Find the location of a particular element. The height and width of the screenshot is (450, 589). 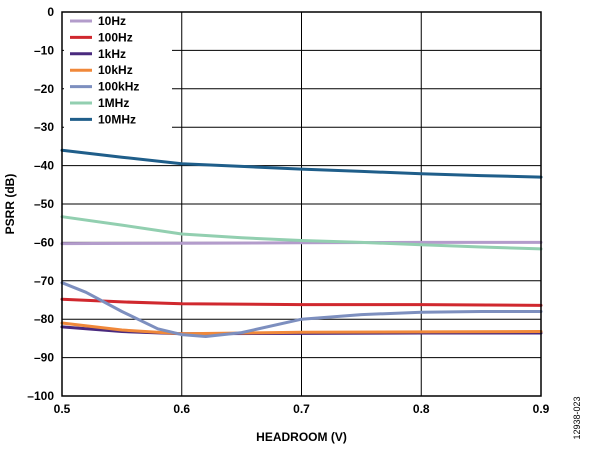

series-line-10mhz is located at coordinates (301, 163).